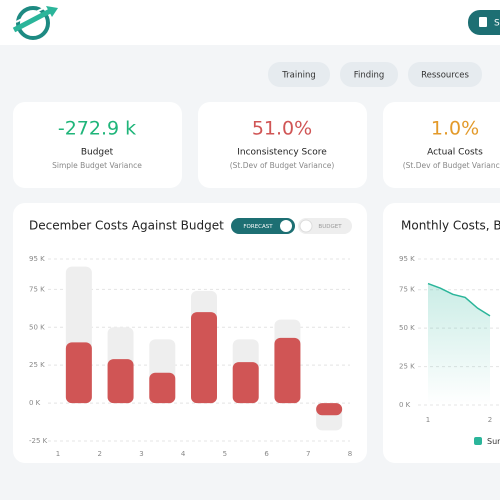 The width and height of the screenshot is (500, 500). What do you see at coordinates (258, 227) in the screenshot?
I see `toggle-label: FORECAST` at bounding box center [258, 227].